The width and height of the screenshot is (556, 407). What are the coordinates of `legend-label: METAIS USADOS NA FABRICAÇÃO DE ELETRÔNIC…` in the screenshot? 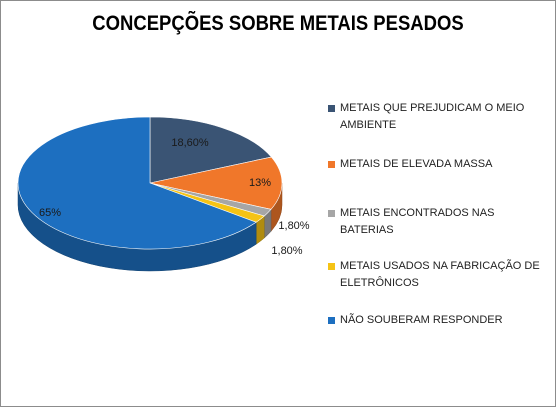 It's located at (440, 274).